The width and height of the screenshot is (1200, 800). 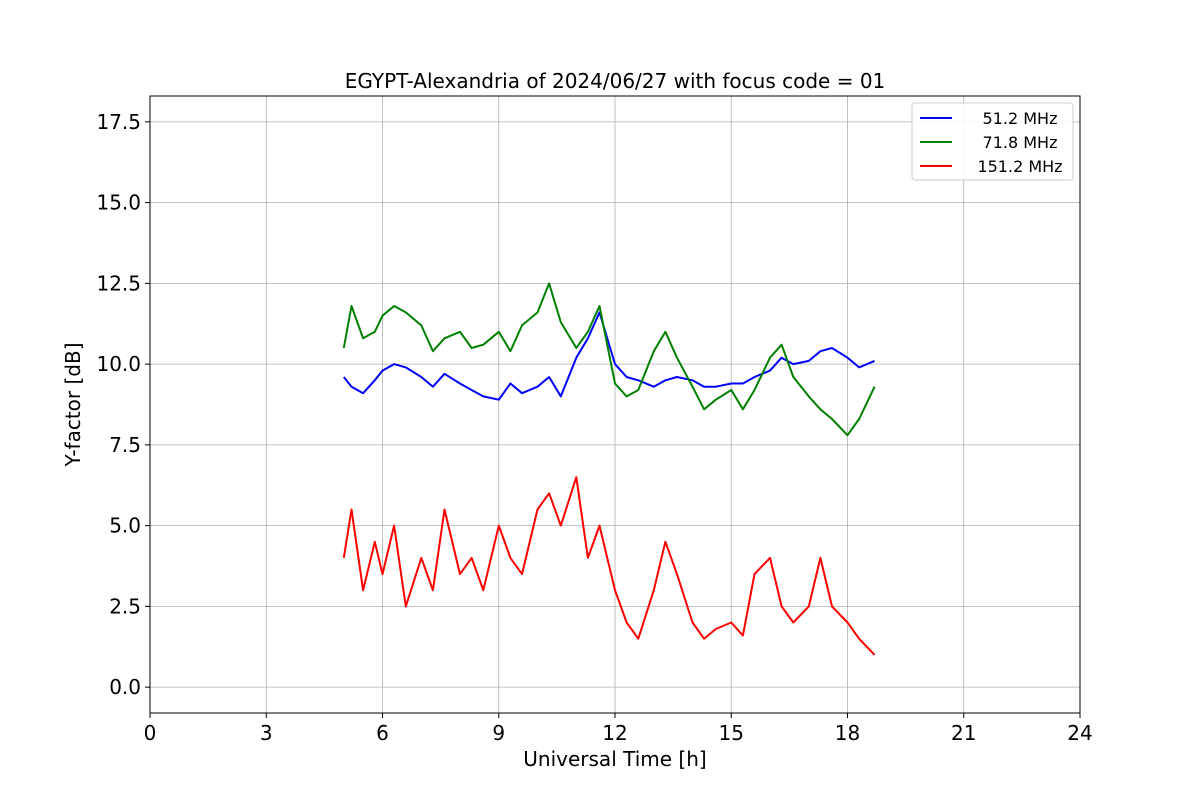 I want to click on x-axis-label: Universal Time [h], so click(x=614, y=759).